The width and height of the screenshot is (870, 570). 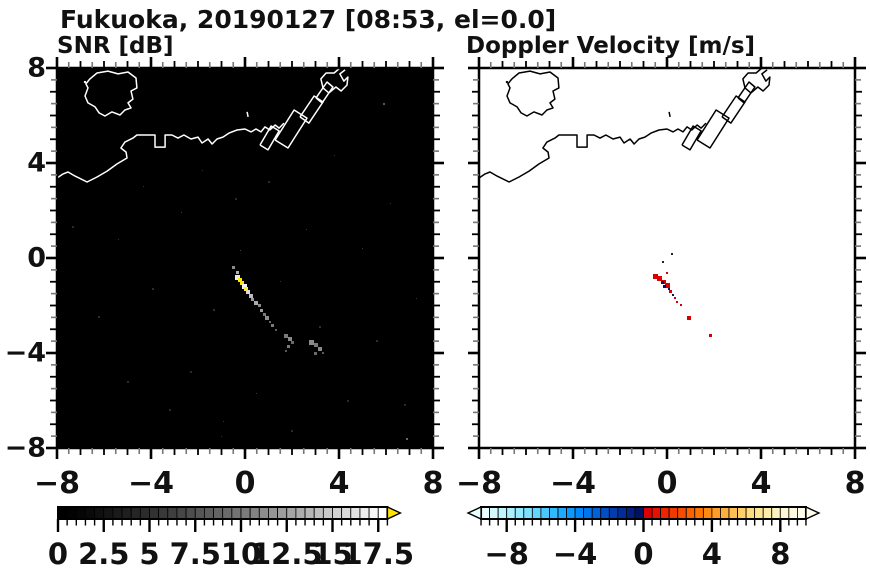 I want to click on y-tick-label: 4, so click(x=36, y=163).